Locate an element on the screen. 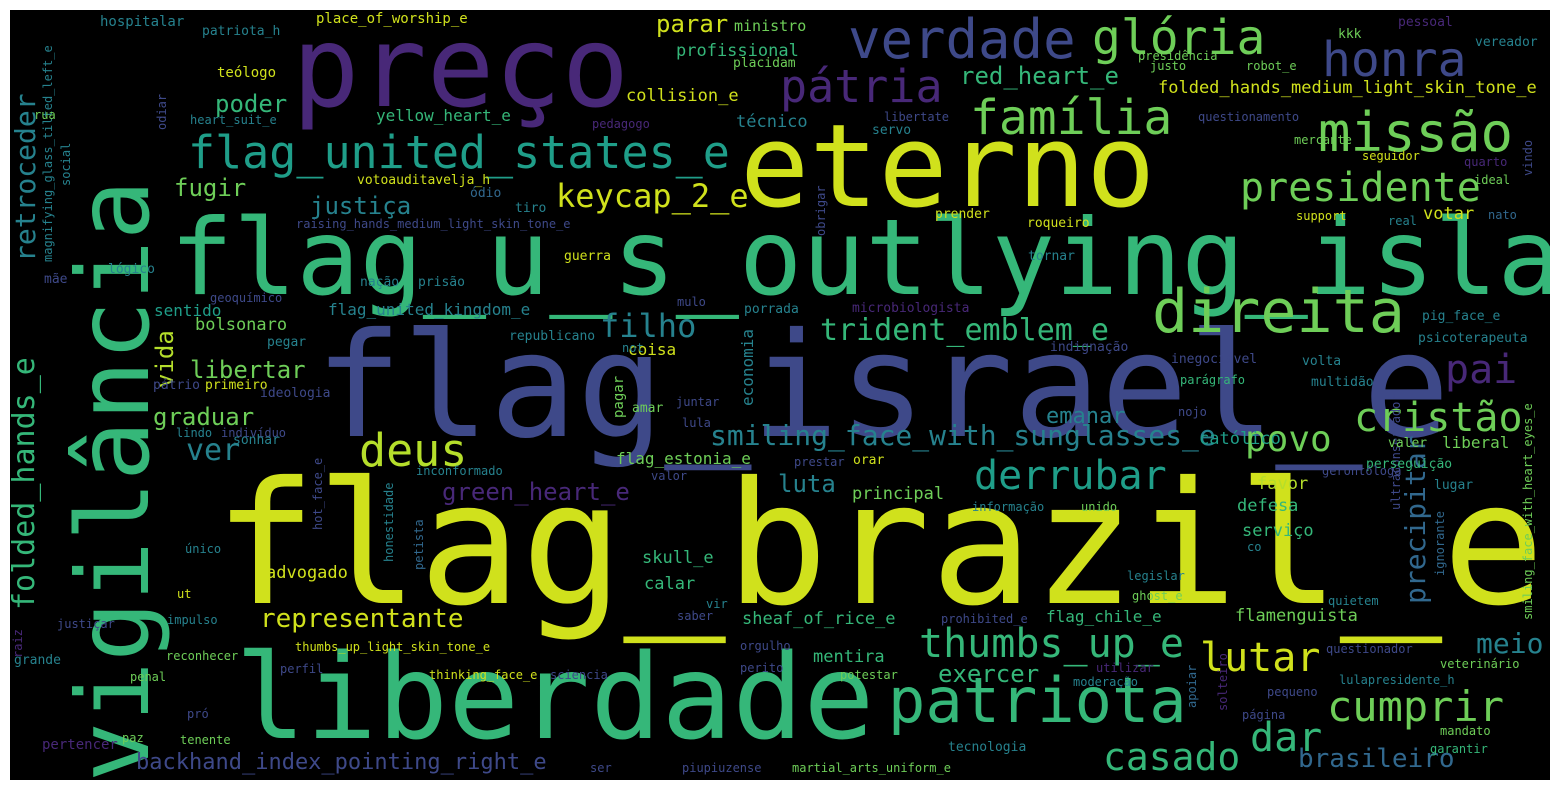  word: hot_face_e is located at coordinates (318, 493).